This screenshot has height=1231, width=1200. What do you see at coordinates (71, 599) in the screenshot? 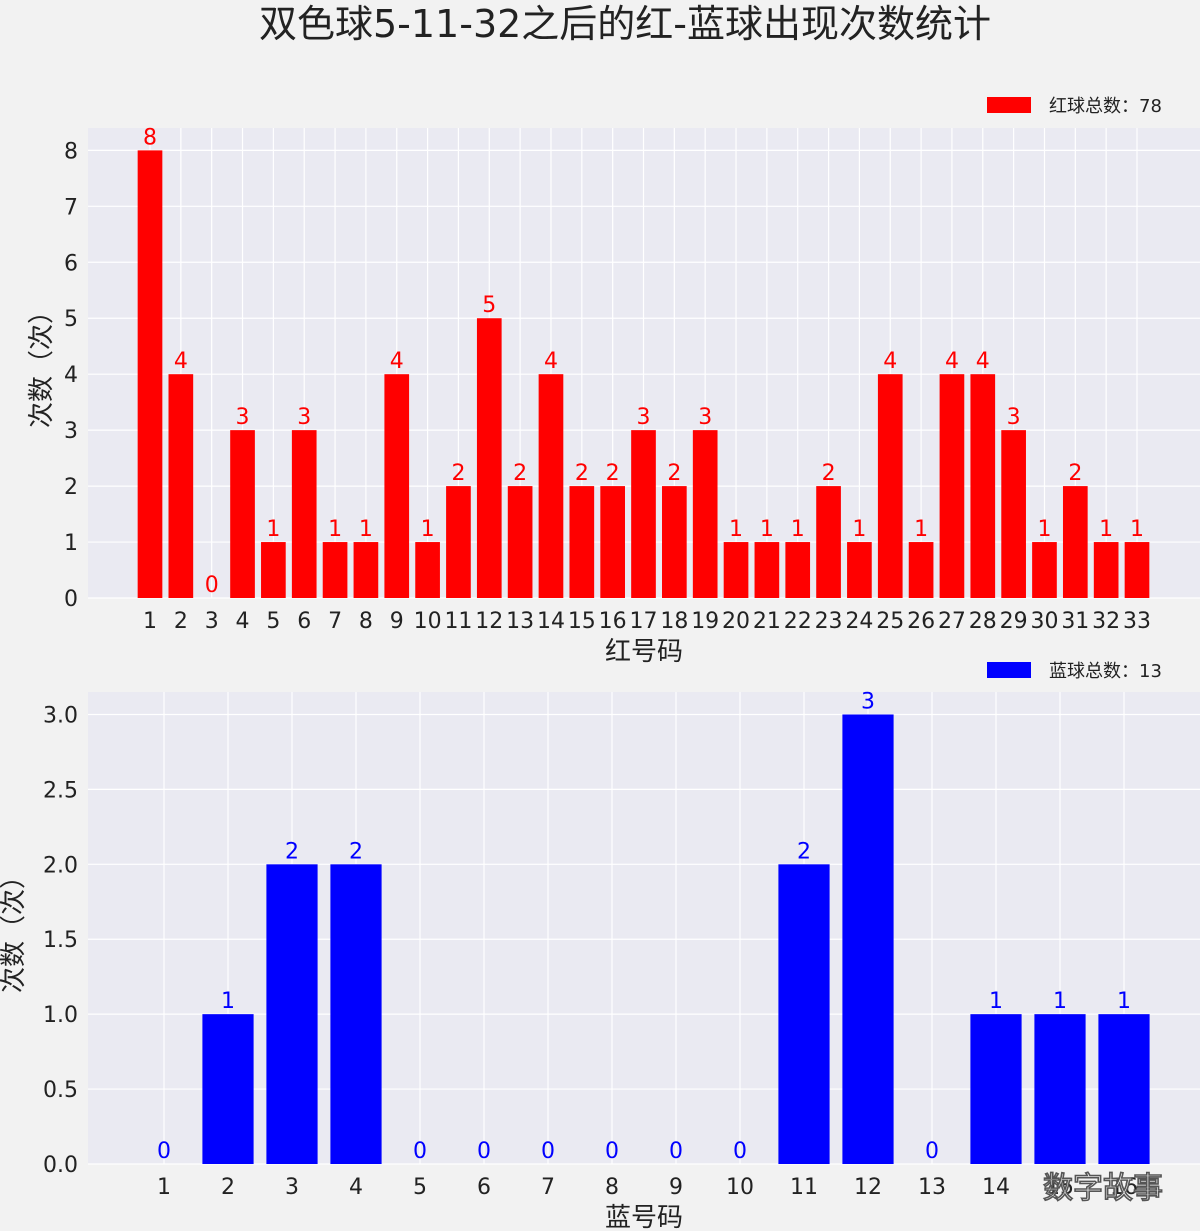
I see `y-tick-label: 0` at bounding box center [71, 599].